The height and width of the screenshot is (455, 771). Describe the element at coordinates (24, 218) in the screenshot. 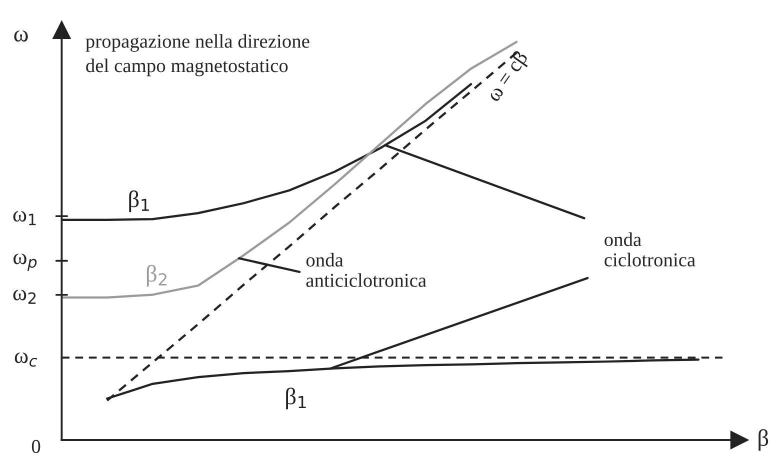

I see `text: ω$_{1}$` at that location.